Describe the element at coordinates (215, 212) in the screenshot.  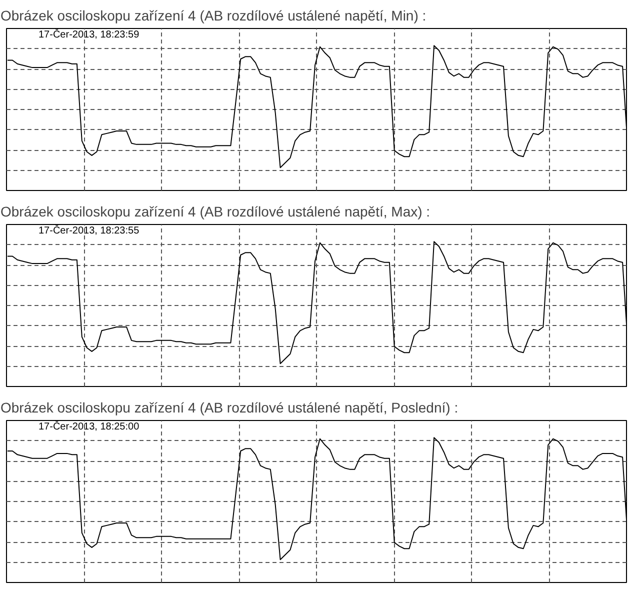
I see `chart-title: Obrázek osciloskopu zařízení 4 (AB rozdílové ustálené napětí, Max) :` at that location.